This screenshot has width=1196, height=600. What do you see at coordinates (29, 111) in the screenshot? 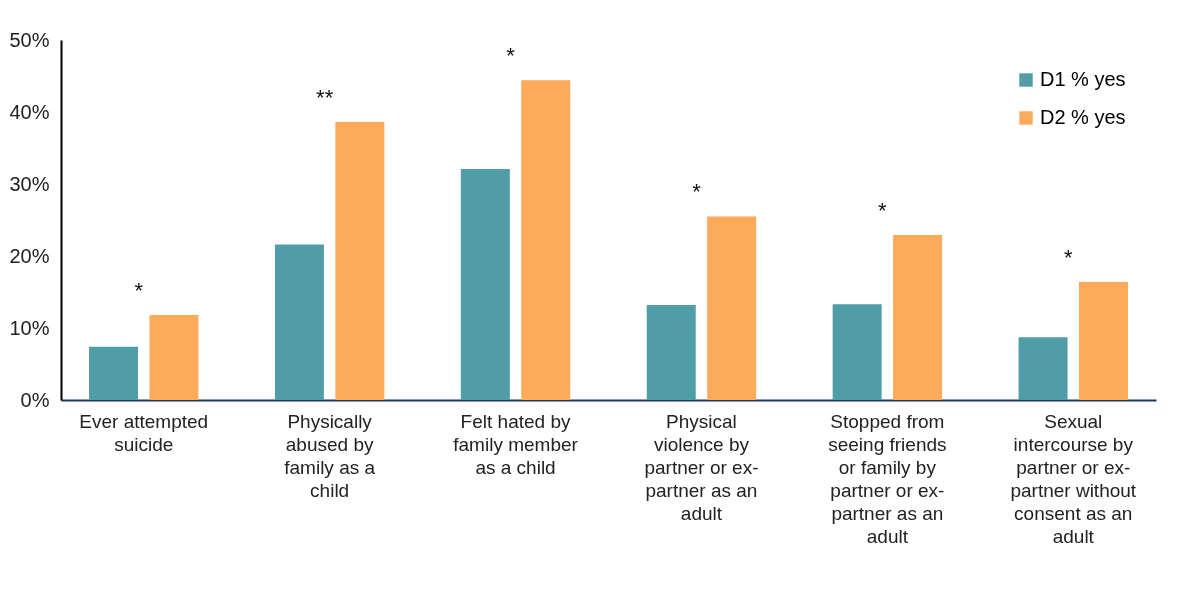
I see `y-tick-label: 40%` at bounding box center [29, 111].